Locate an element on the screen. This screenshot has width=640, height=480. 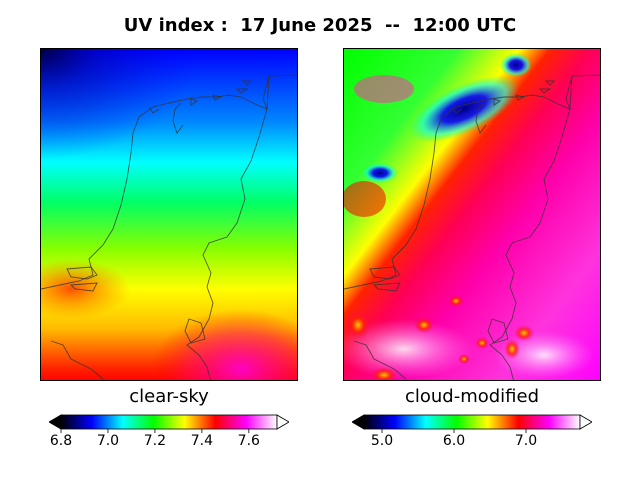
clear-sky-colorbar is located at coordinates (169, 423).